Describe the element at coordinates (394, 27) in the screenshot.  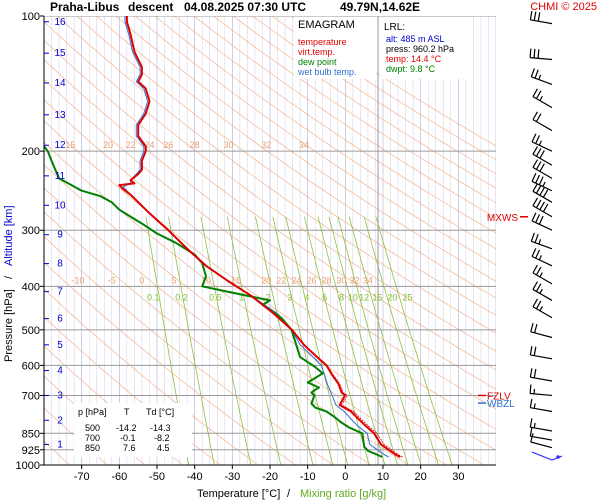
I see `lrl-title: LRL:` at that location.